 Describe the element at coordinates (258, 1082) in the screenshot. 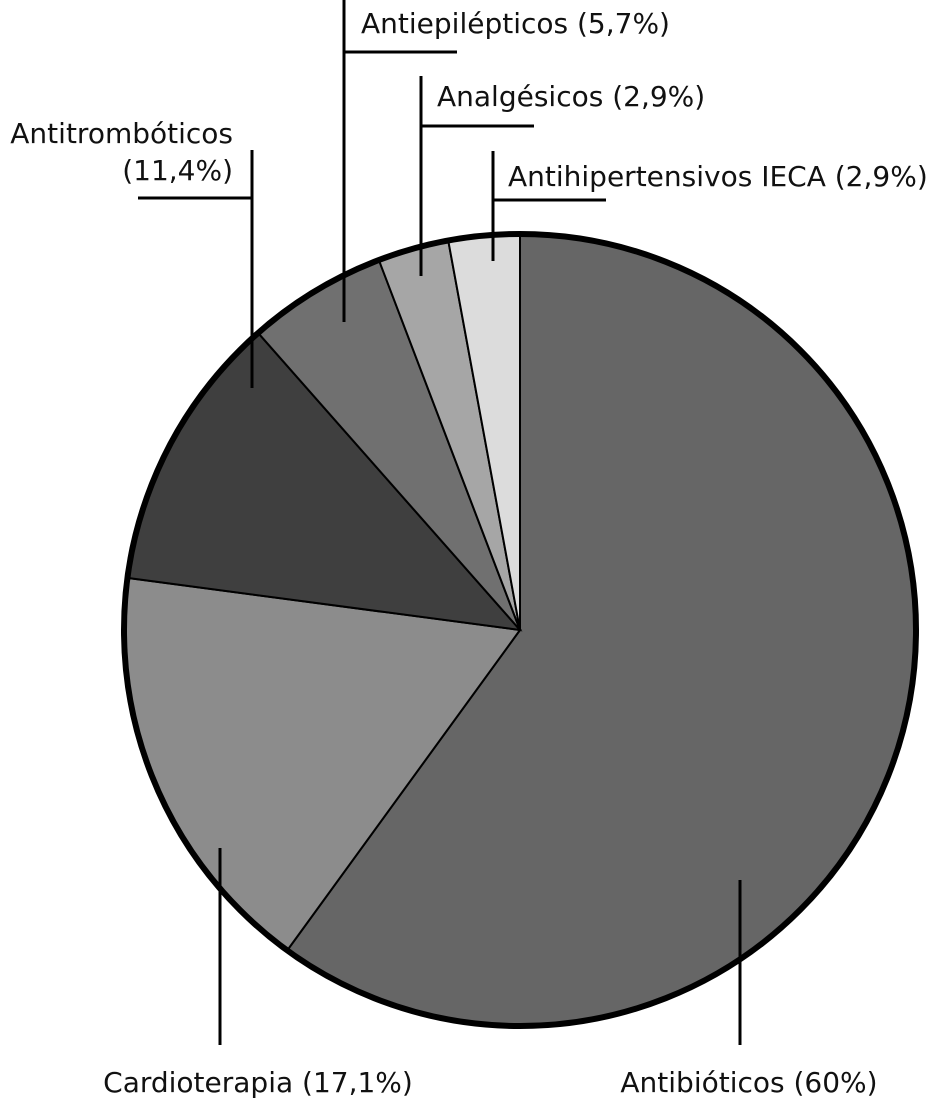

I see `label-cardioterapia: Cardioterapia (17,1%)` at that location.